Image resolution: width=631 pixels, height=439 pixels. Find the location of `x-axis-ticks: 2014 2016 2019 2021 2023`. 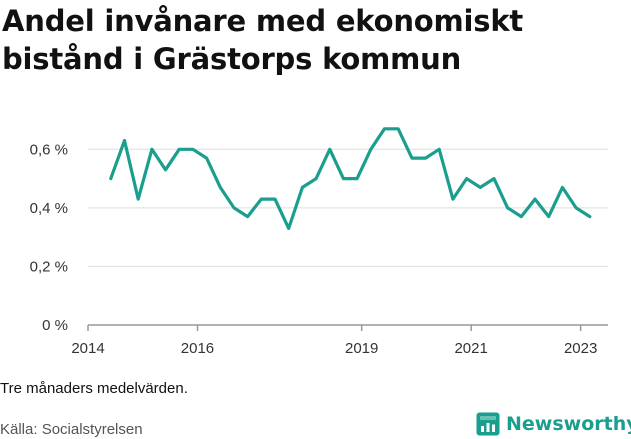

x-axis-ticks: 2014 2016 2019 2021 2023 is located at coordinates (334, 341).